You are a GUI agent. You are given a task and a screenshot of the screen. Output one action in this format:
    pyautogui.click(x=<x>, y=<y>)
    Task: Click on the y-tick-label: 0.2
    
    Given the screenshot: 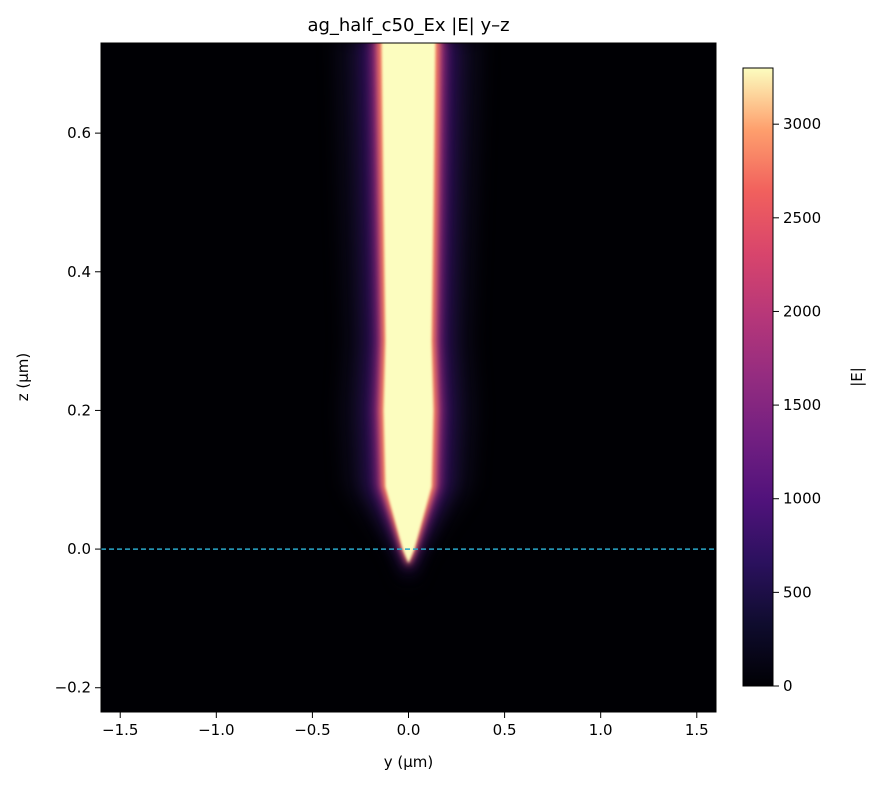 What is the action you would take?
    pyautogui.click(x=79, y=410)
    